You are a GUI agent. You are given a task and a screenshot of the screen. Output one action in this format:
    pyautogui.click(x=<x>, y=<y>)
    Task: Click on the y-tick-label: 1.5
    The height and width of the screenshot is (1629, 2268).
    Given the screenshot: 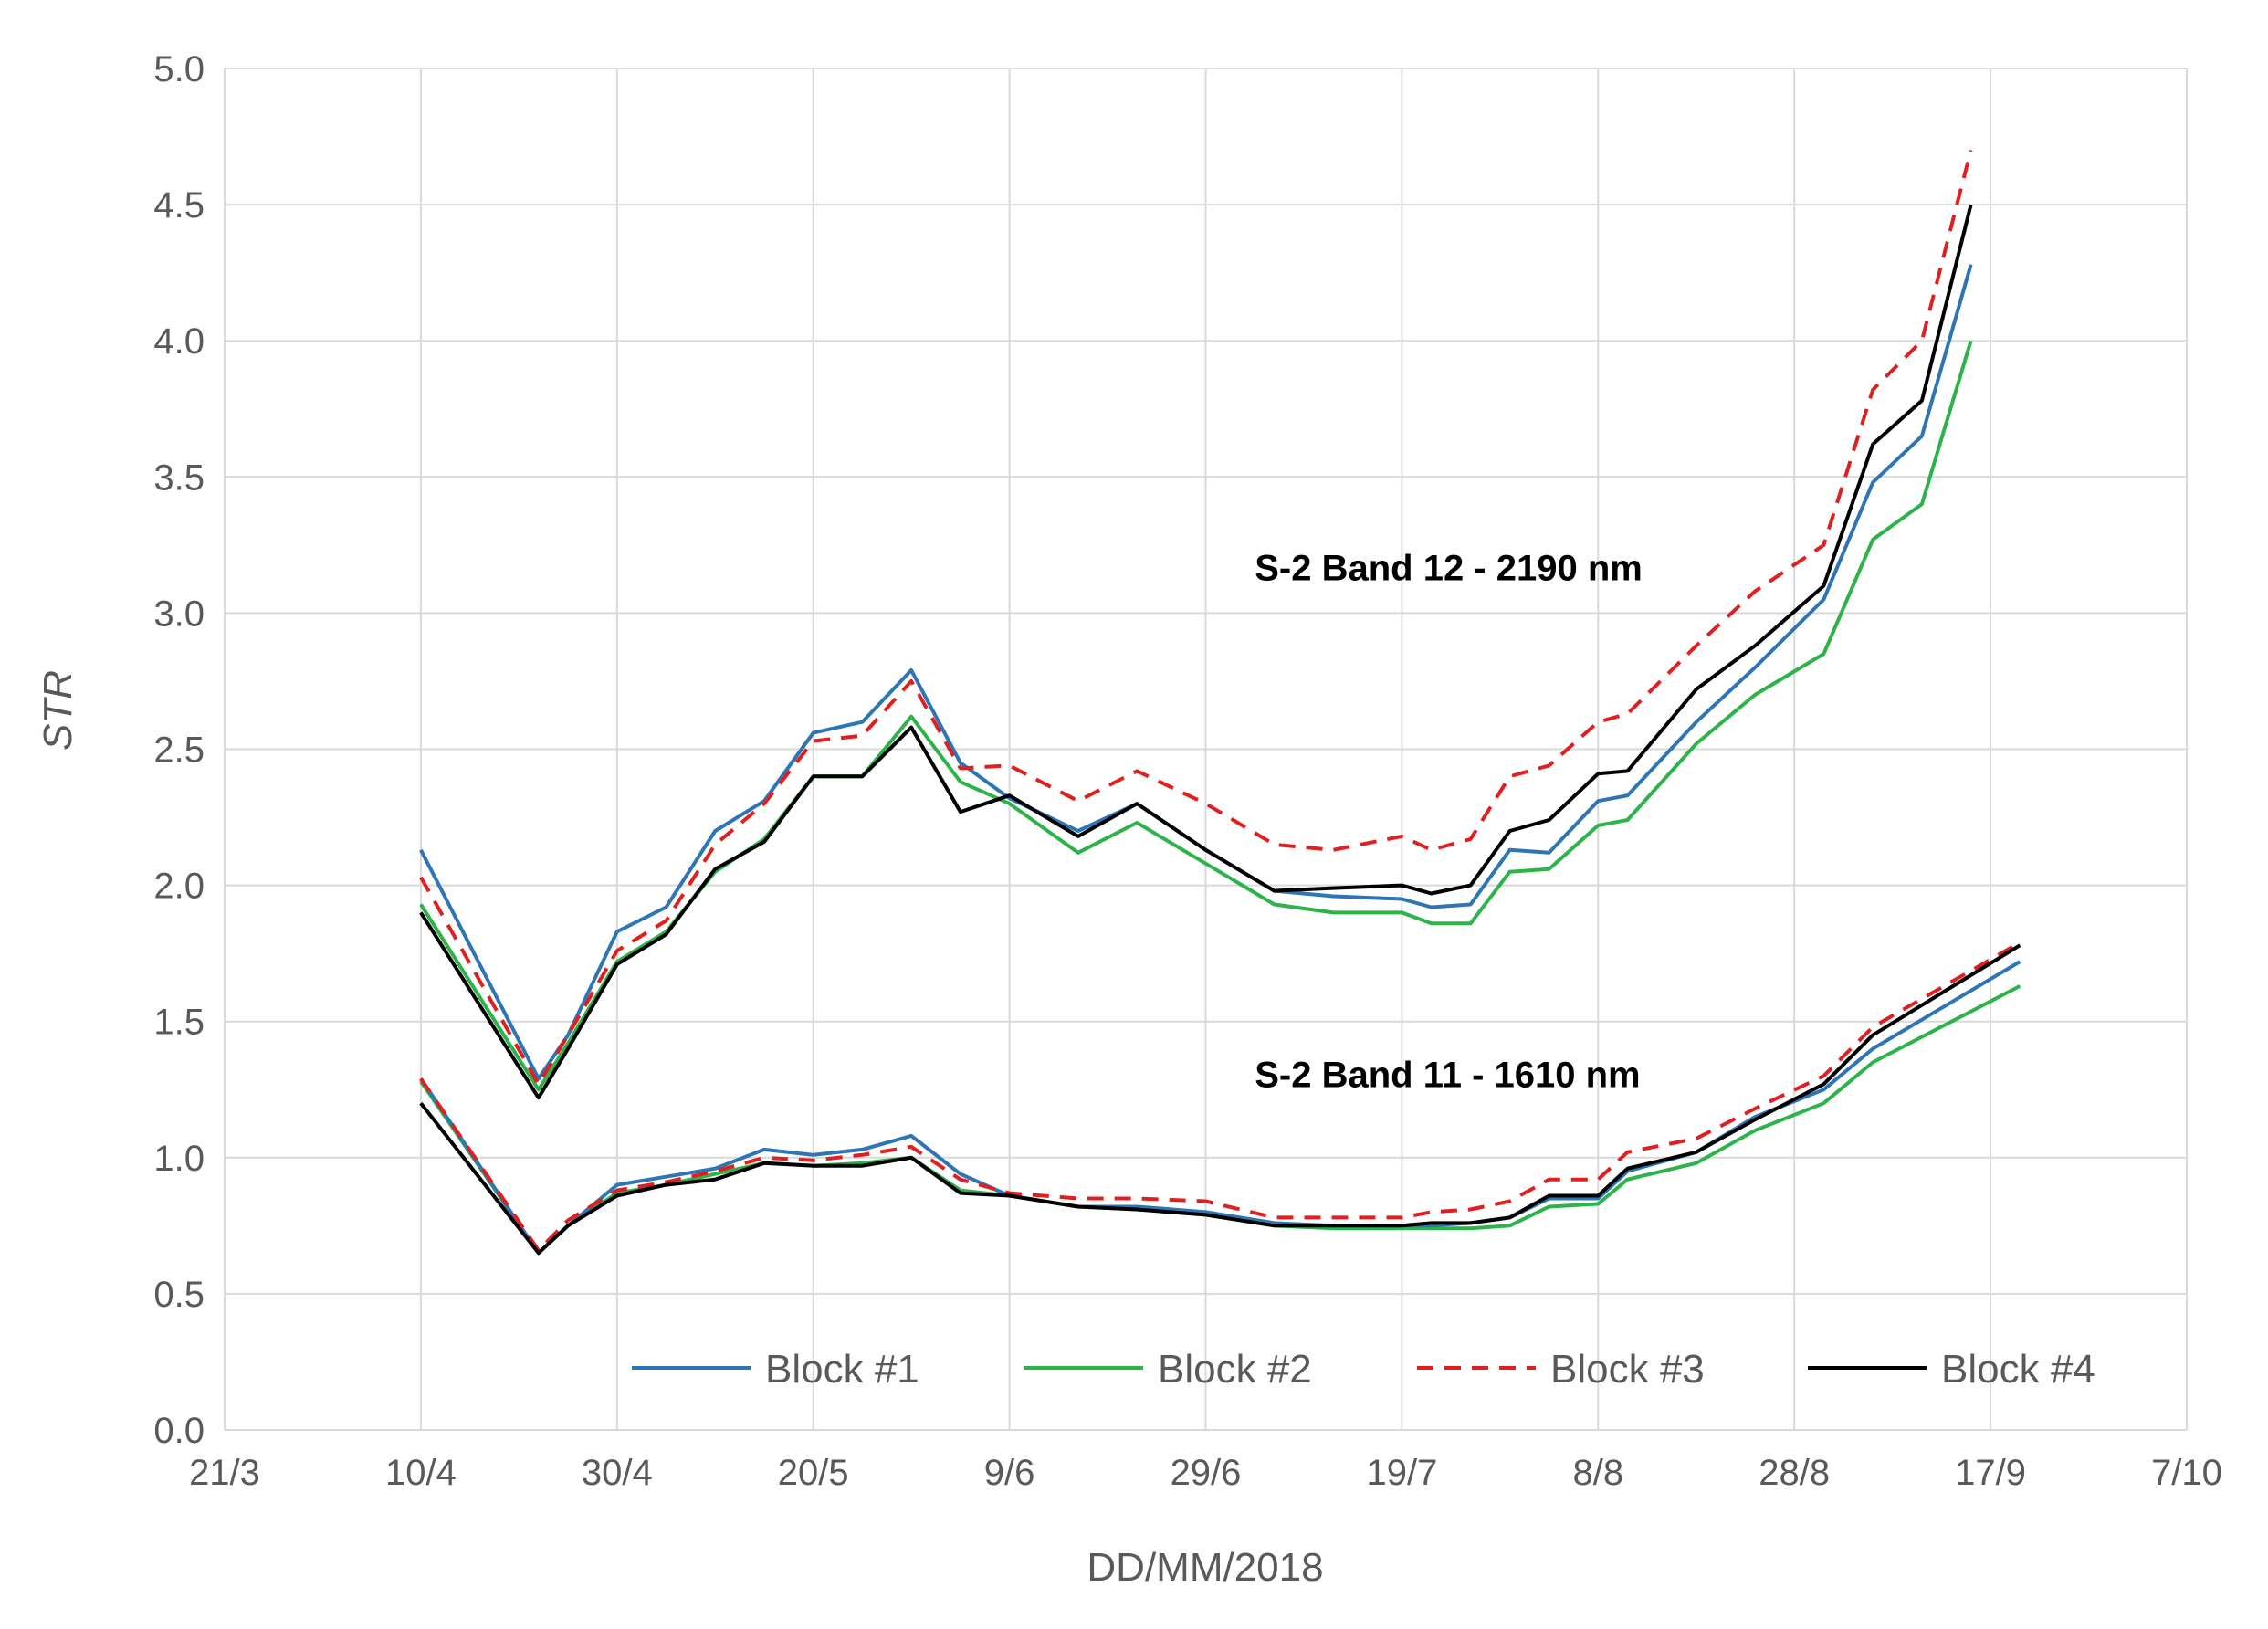 What is the action you would take?
    pyautogui.click(x=179, y=1023)
    